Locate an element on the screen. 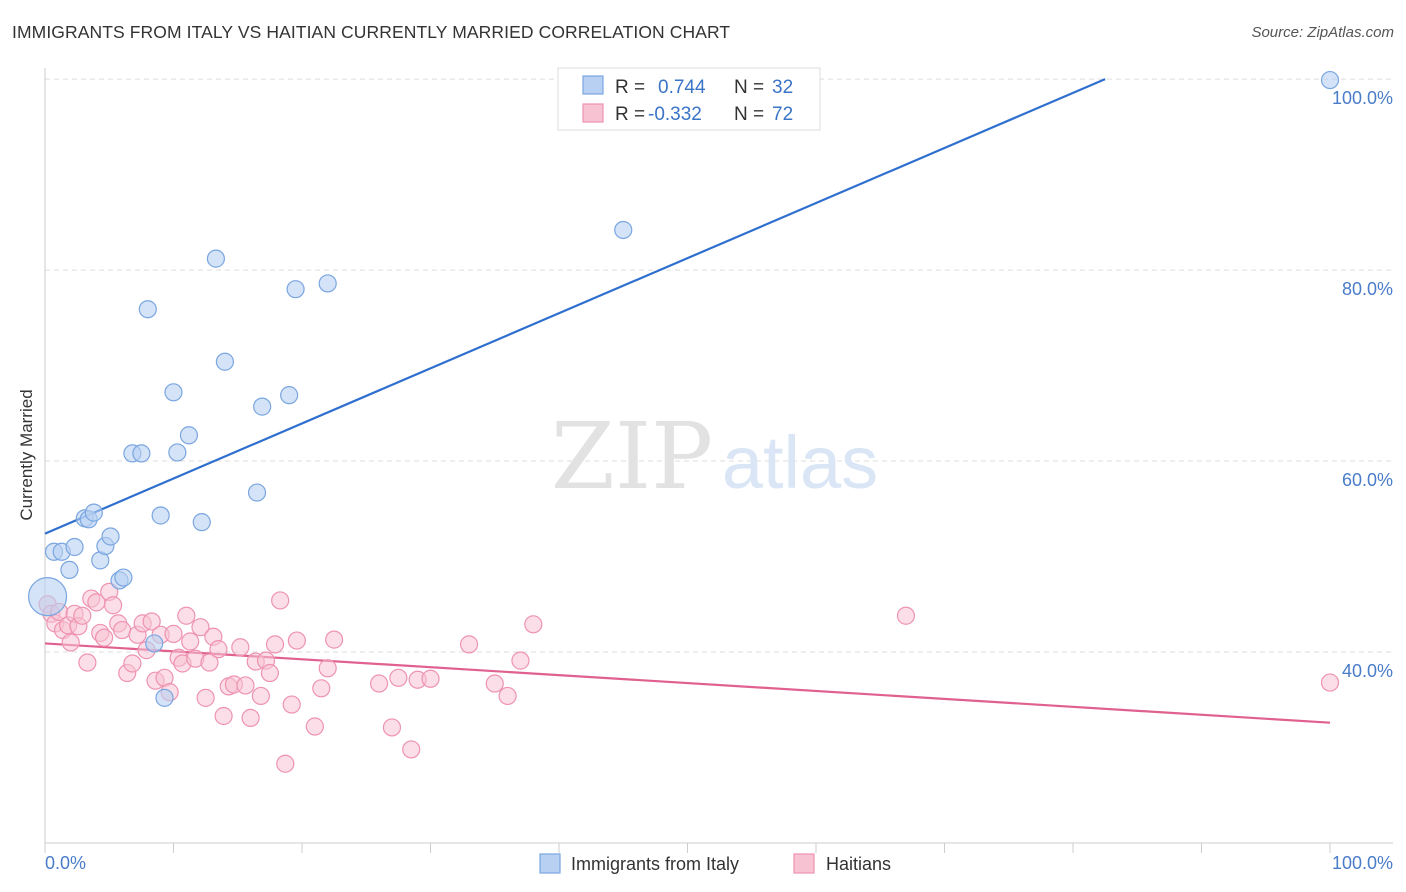  y-tick-label-60: 60.0% is located at coordinates (1367, 480).